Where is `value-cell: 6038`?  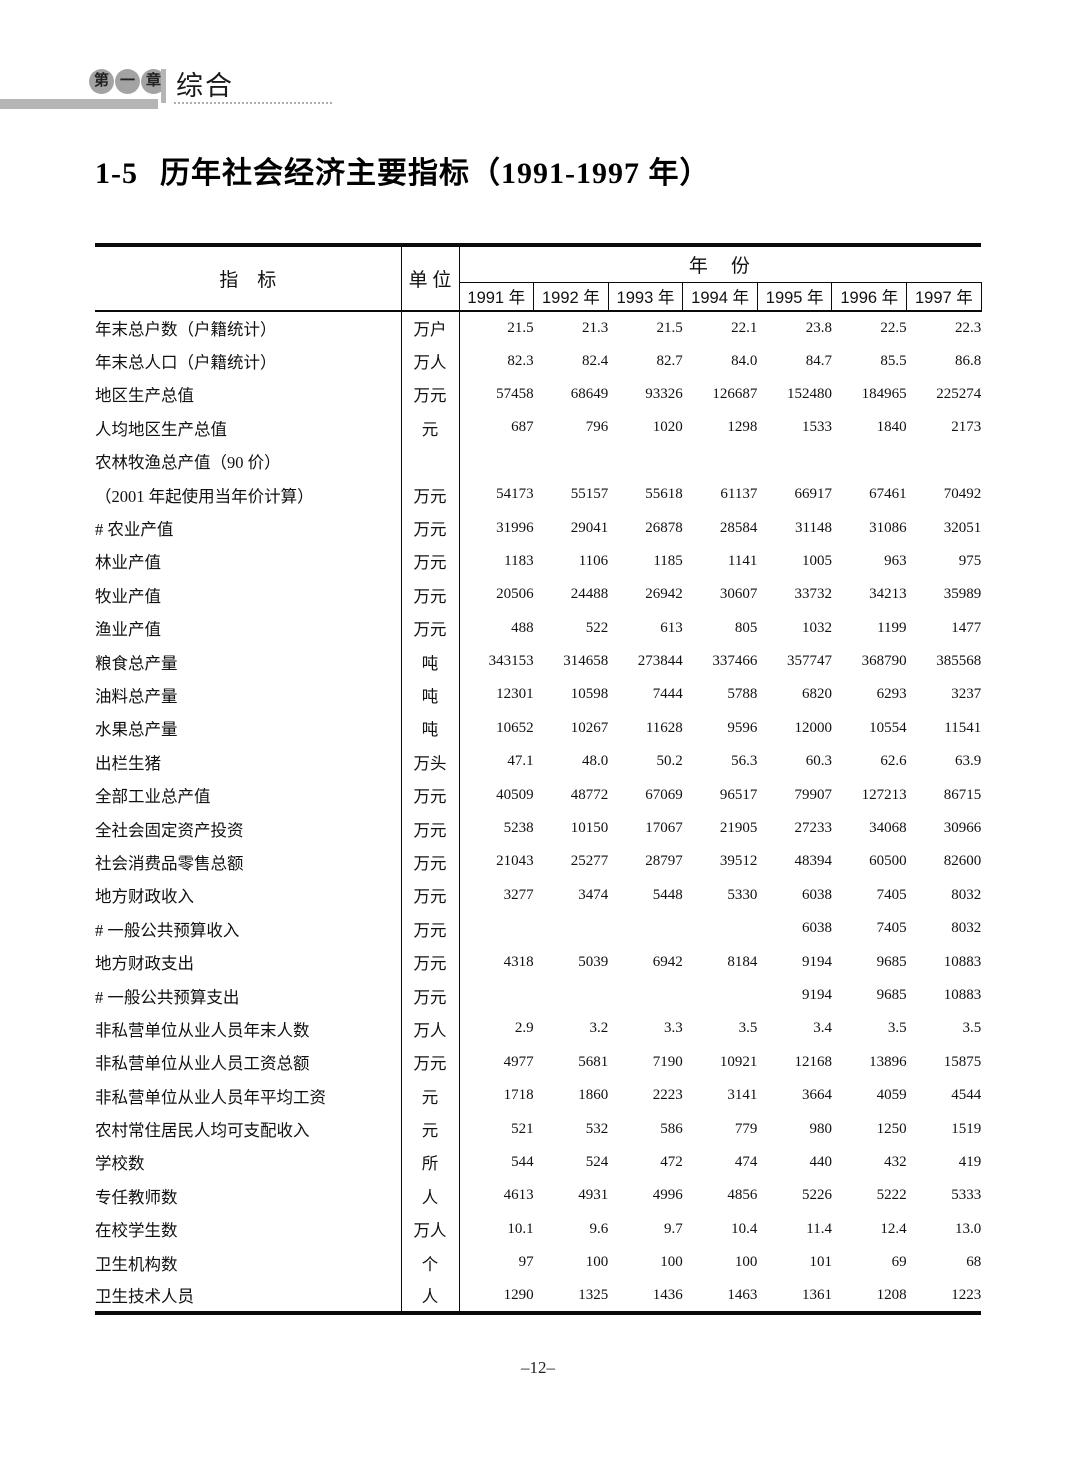
value-cell: 6038 is located at coordinates (816, 928).